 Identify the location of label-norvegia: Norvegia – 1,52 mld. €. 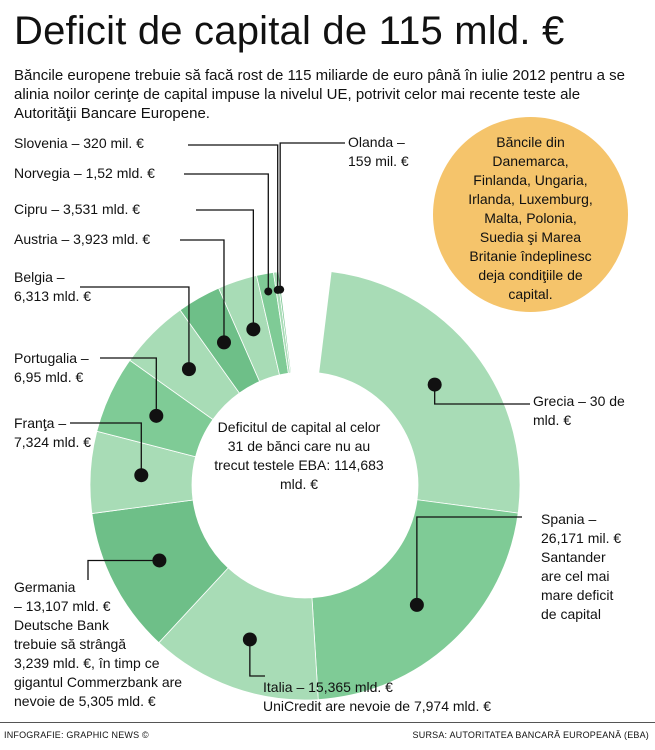
(84, 173).